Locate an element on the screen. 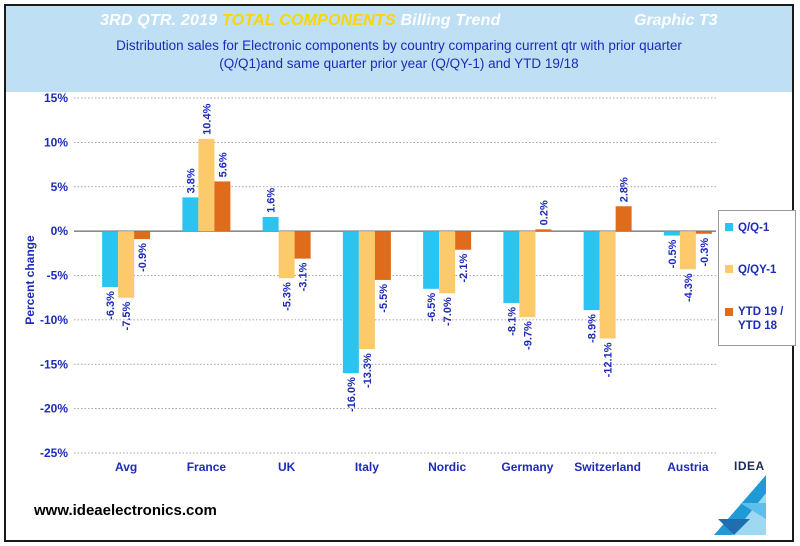 The image size is (800, 546). data-label: -6.5% is located at coordinates (432, 307).